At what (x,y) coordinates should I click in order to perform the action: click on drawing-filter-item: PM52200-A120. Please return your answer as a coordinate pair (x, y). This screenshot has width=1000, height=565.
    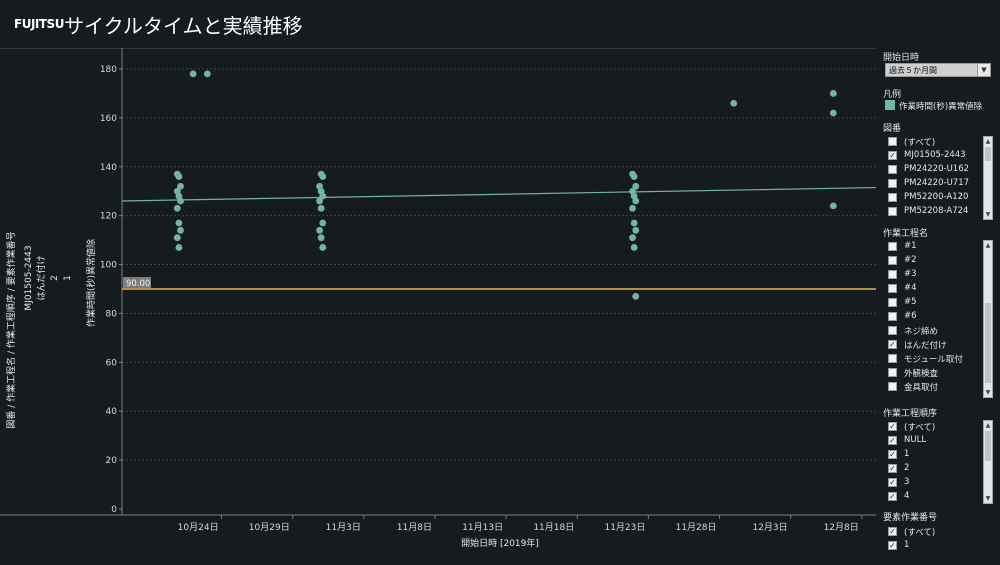
    Looking at the image, I should click on (935, 198).